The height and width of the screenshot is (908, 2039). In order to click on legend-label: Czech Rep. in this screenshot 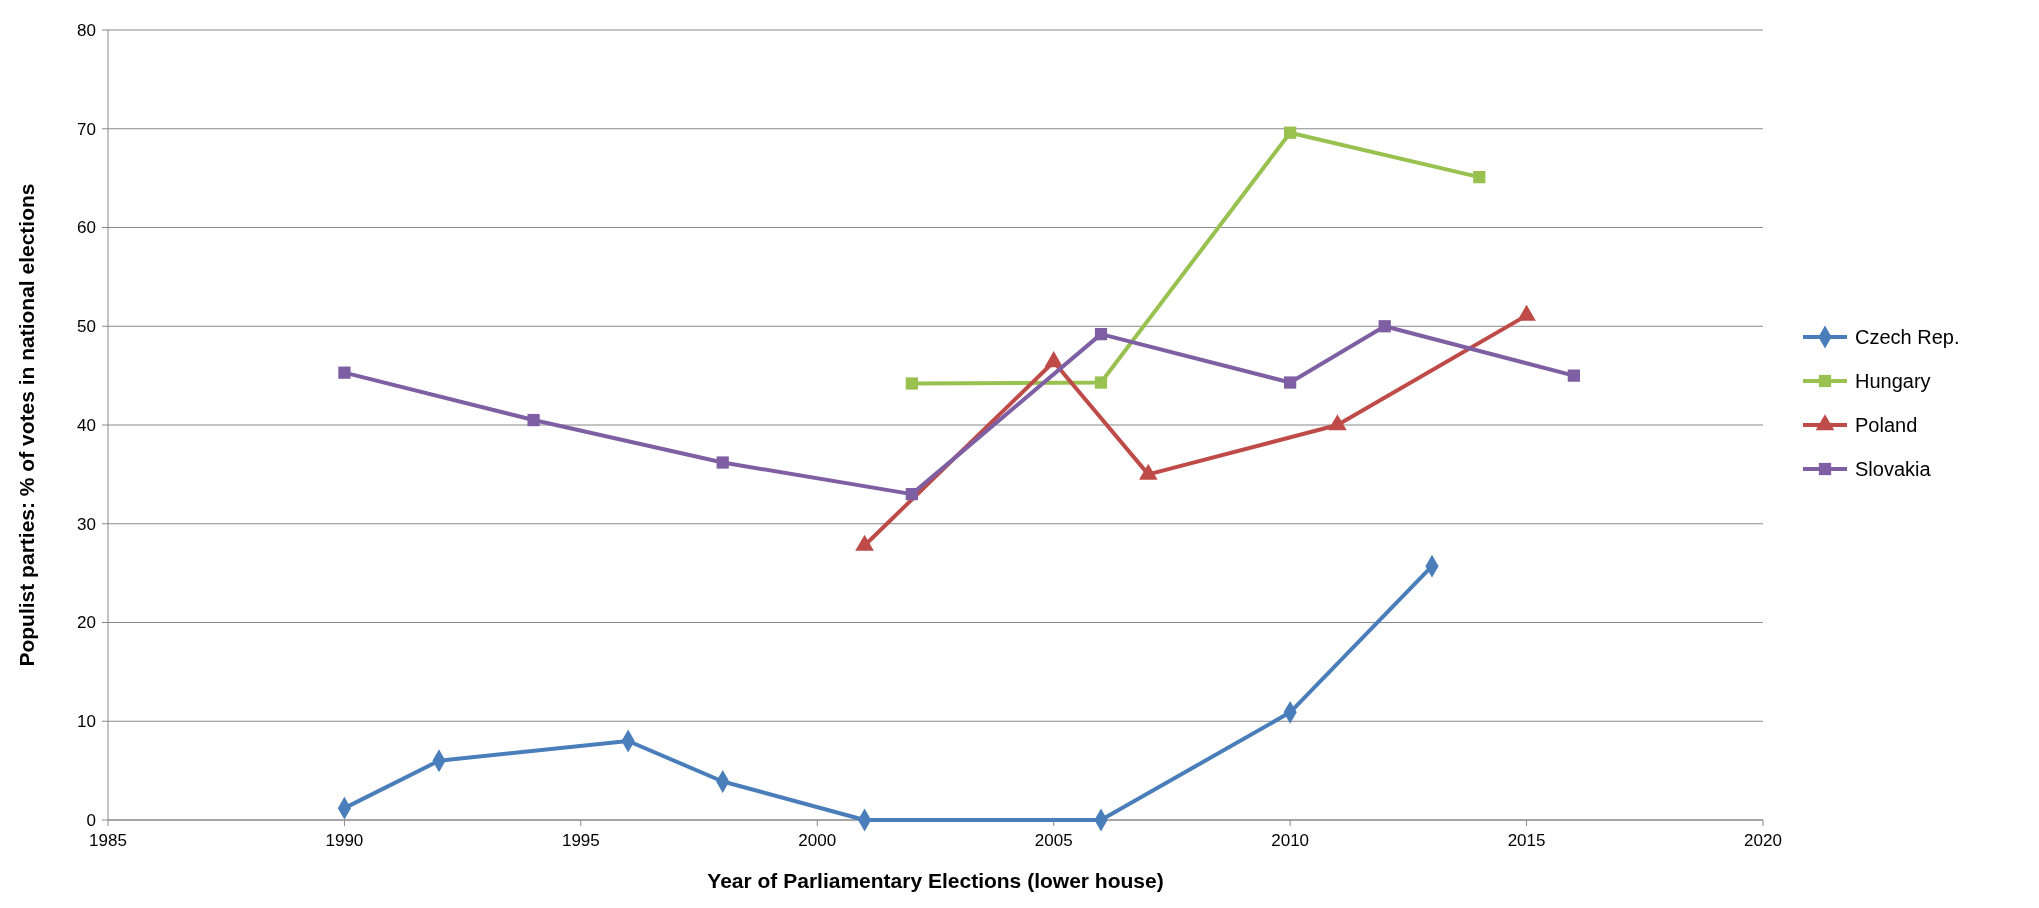, I will do `click(1907, 337)`.